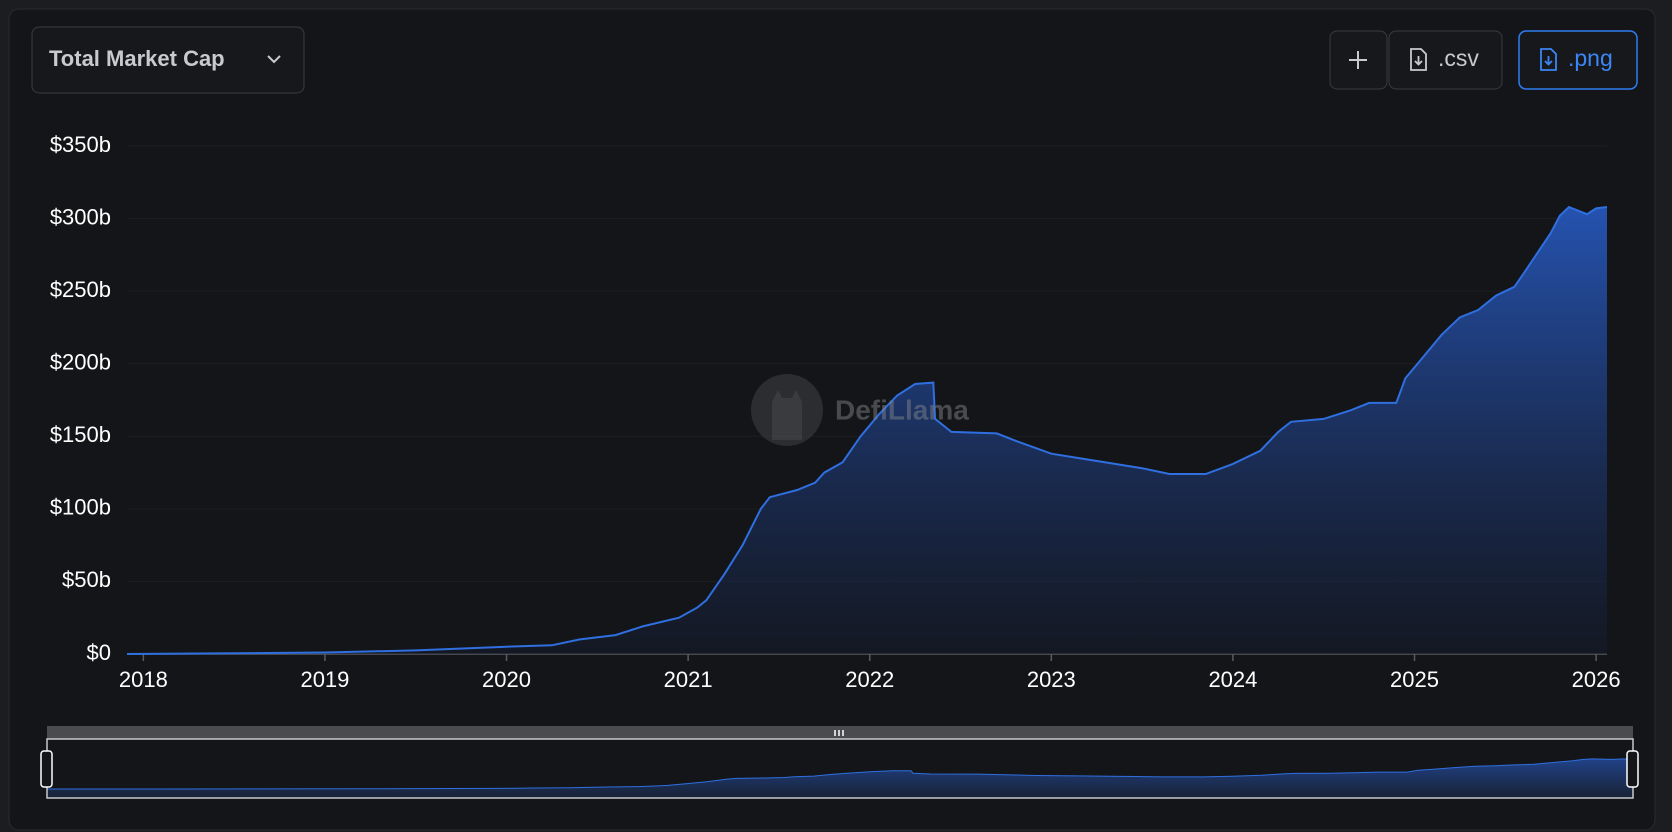 The image size is (1672, 832). Describe the element at coordinates (80, 362) in the screenshot. I see `y-tick-label: $200b` at that location.